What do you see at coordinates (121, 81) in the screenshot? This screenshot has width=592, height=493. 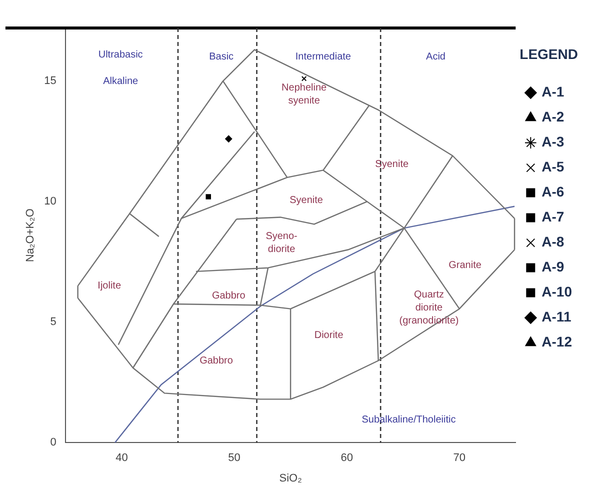 I see `annotation: Alkaline` at bounding box center [121, 81].